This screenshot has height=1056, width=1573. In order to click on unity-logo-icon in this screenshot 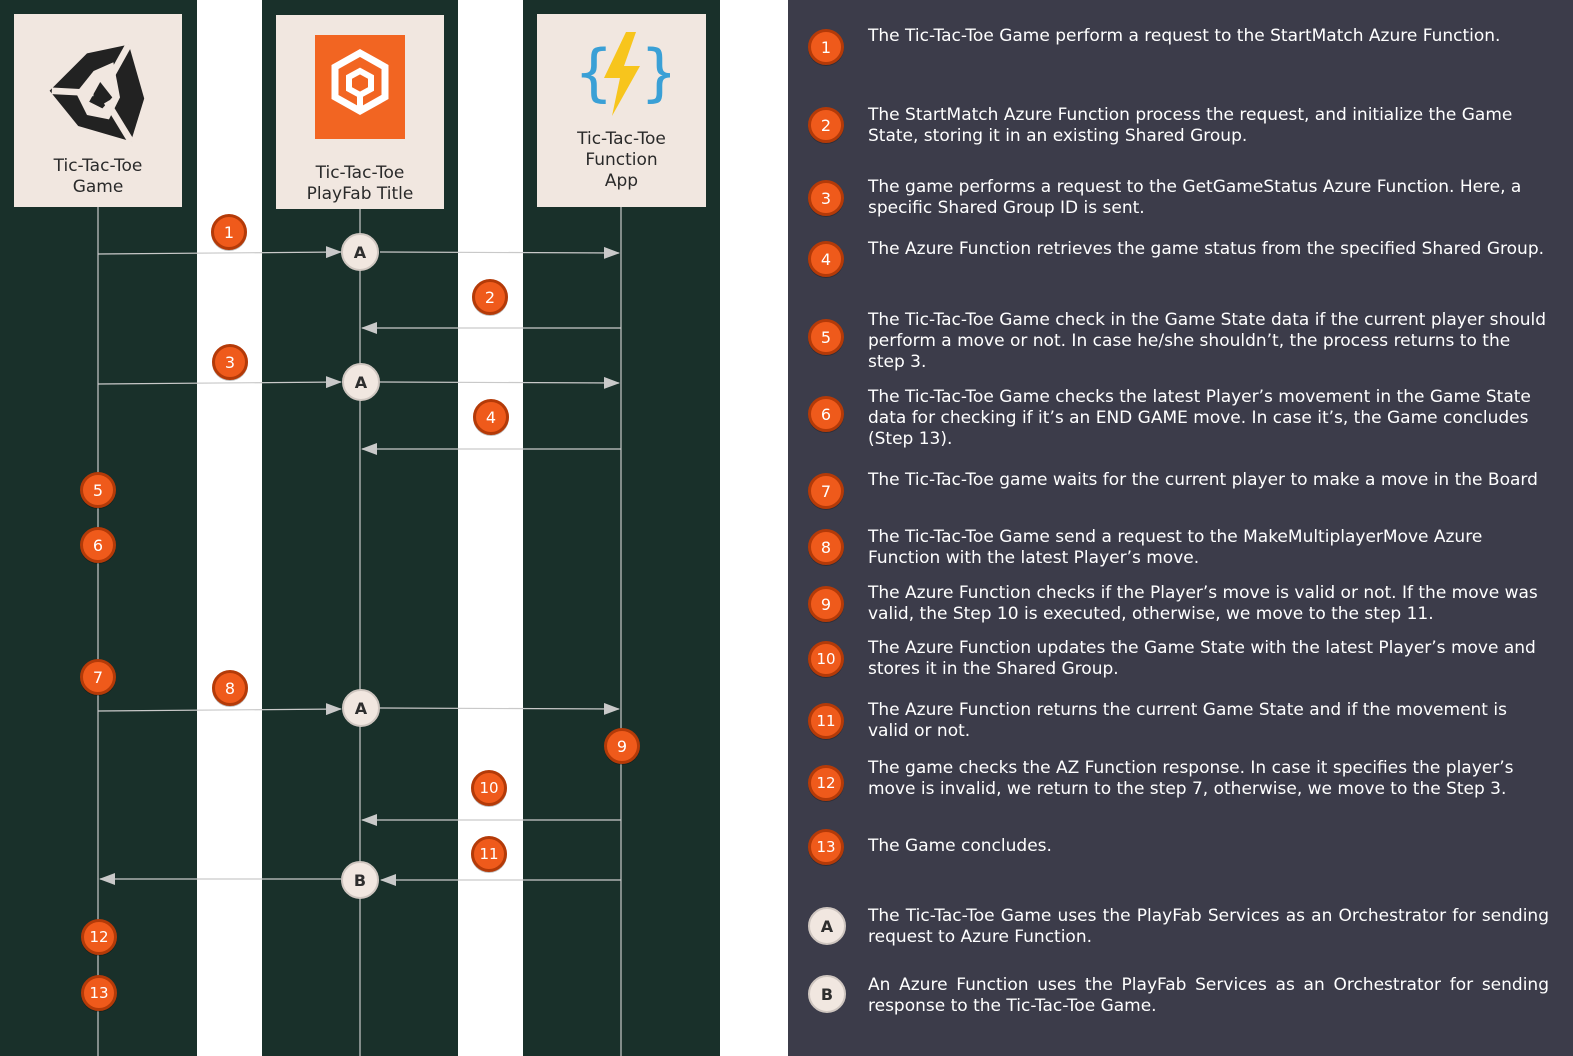, I will do `click(97, 93)`.